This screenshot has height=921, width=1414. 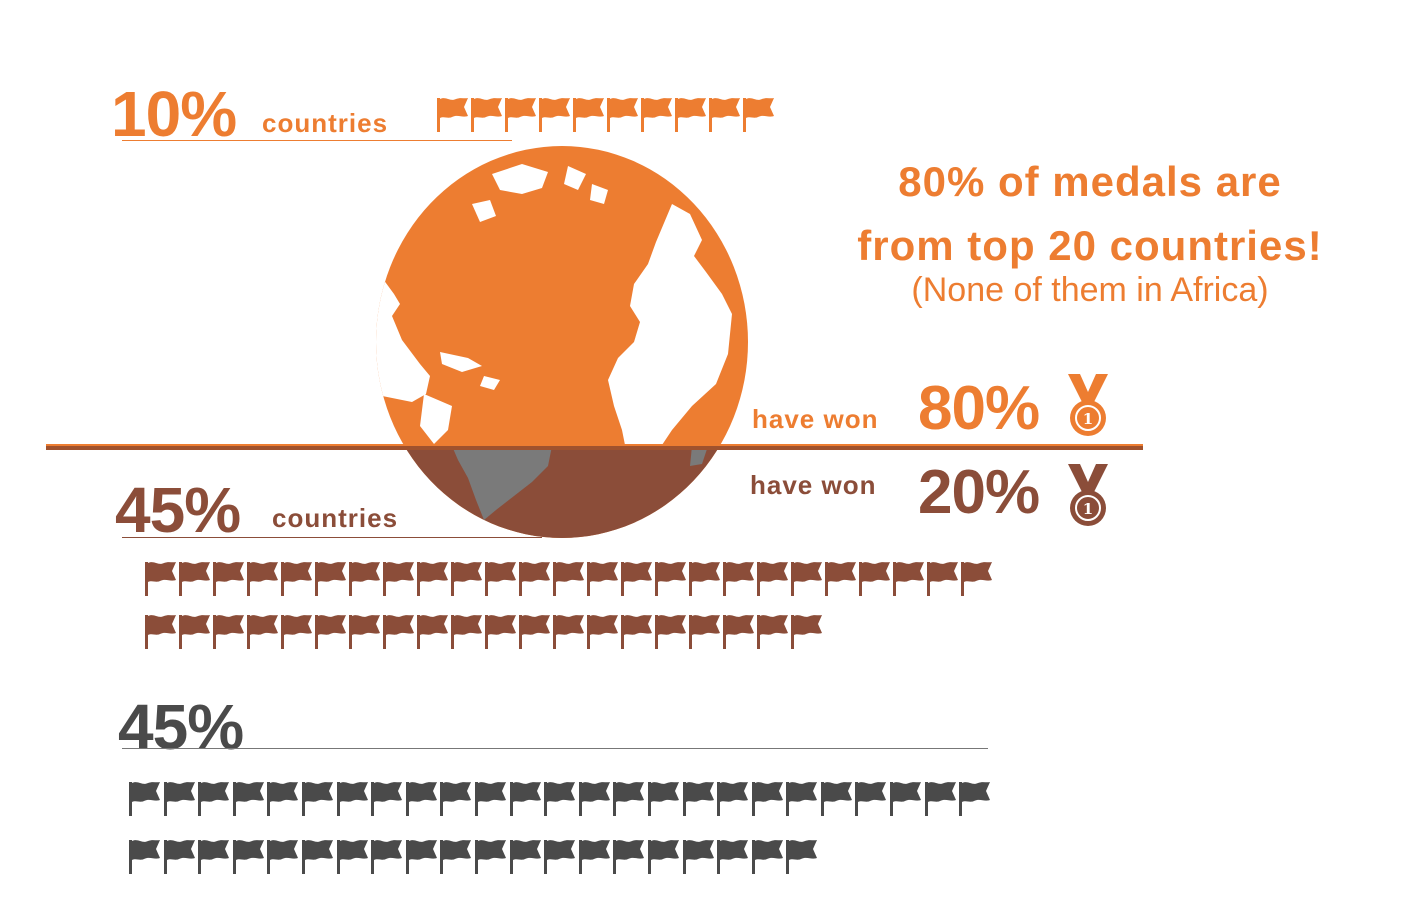 What do you see at coordinates (555, 748) in the screenshot?
I see `bottom-group-rule` at bounding box center [555, 748].